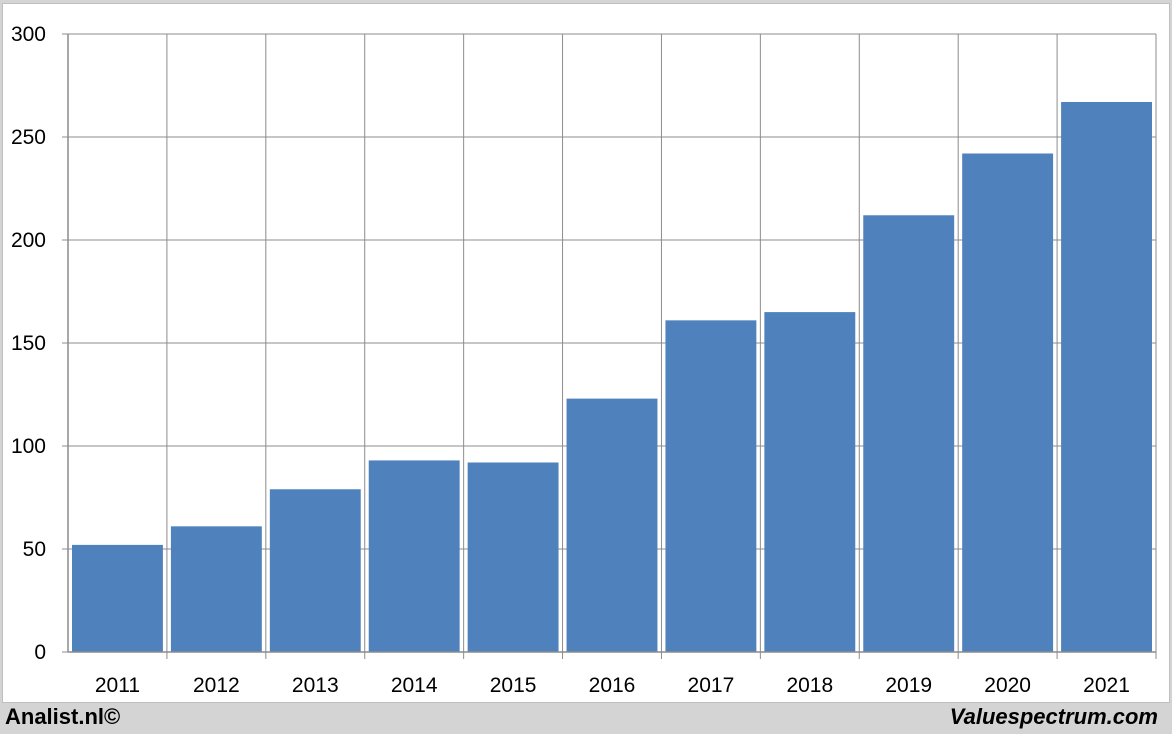 The image size is (1172, 734). I want to click on x-tick-label: 2019, so click(908, 685).